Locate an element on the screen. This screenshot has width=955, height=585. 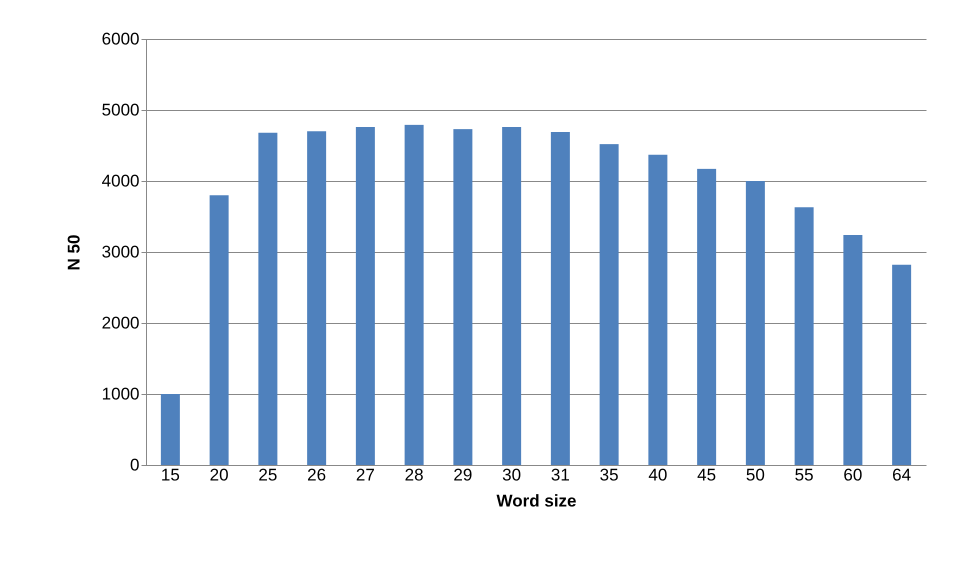
x-tick-label: 35 is located at coordinates (609, 475).